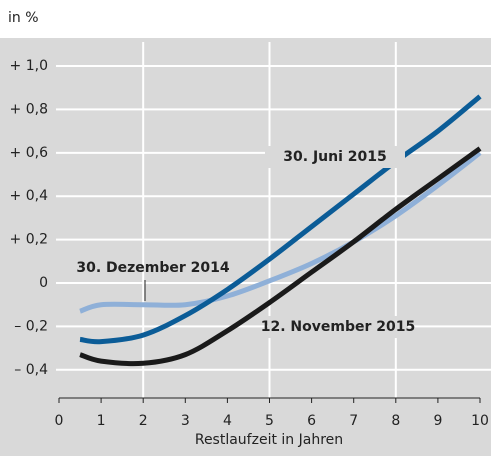  Describe the element at coordinates (153, 268) in the screenshot. I see `series-label: 30. Dezember 2014` at that location.